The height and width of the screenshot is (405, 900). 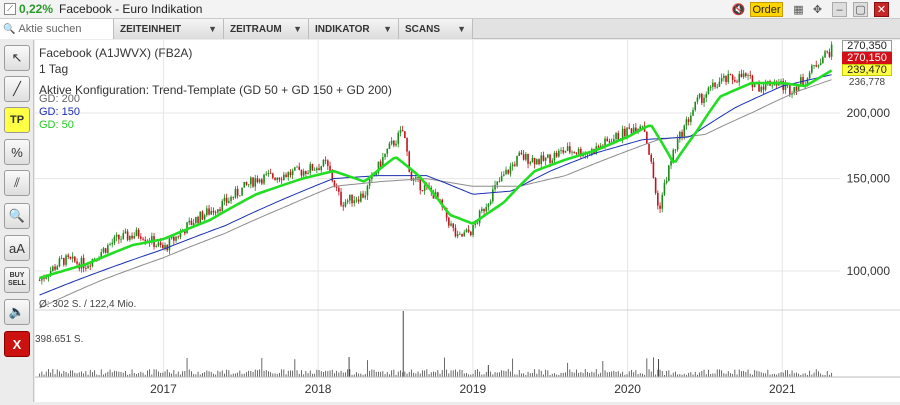 I want to click on restore-icon: ▢, so click(x=860, y=9).